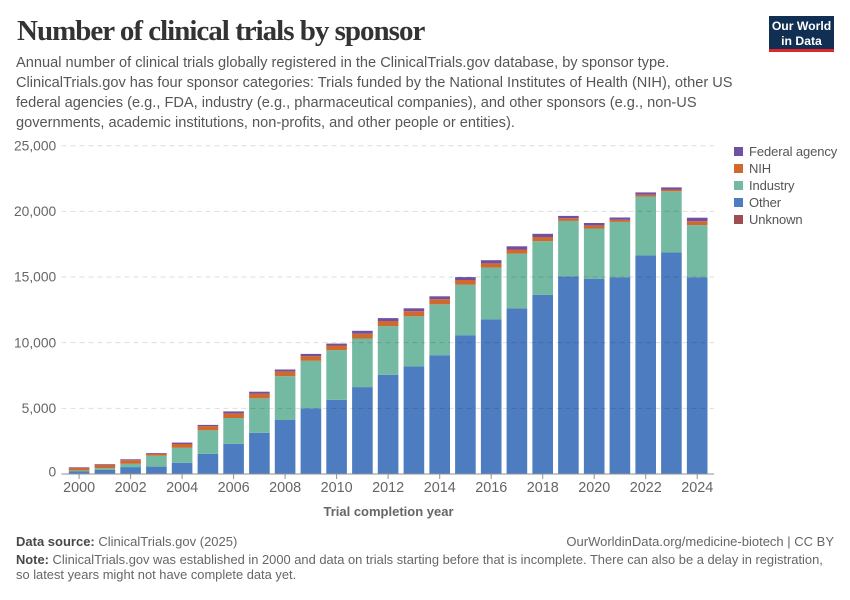  I want to click on svg-text: 2018, so click(543, 488).